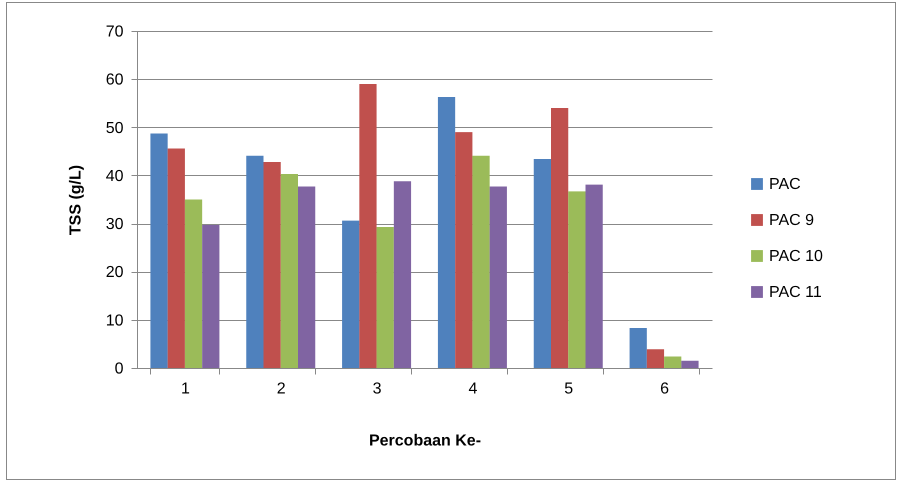  I want to click on y-tick-label: 30, so click(115, 225).